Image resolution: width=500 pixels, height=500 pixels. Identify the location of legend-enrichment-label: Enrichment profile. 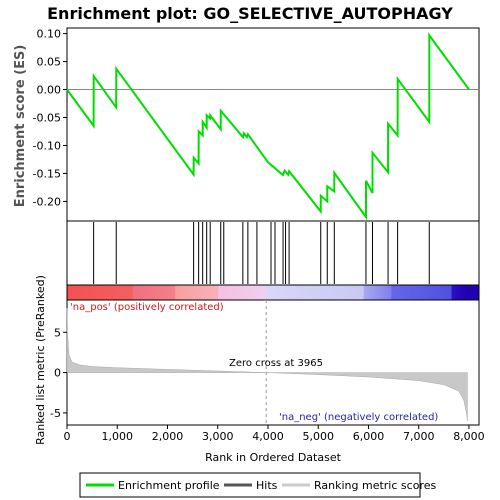
(169, 485).